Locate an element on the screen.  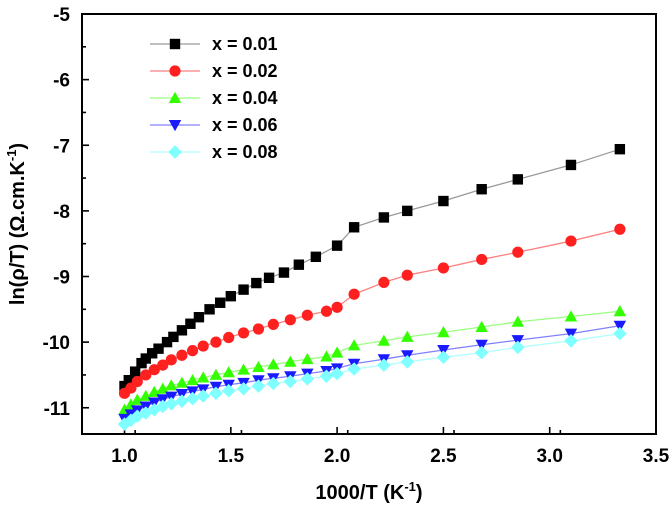
legend: x = 0.01 x = 0.02 x = 0.04 x = 0.06 x = 0.08 is located at coordinates (214, 98).